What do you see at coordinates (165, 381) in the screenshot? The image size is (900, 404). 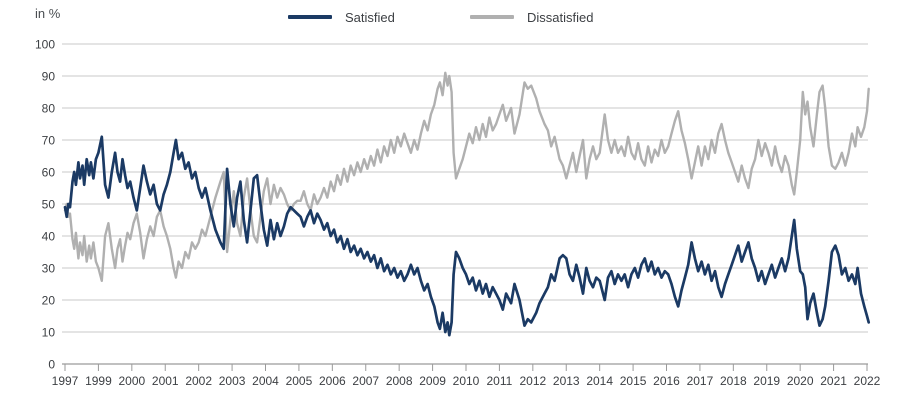 I see `x-tick-label: 2001` at bounding box center [165, 381].